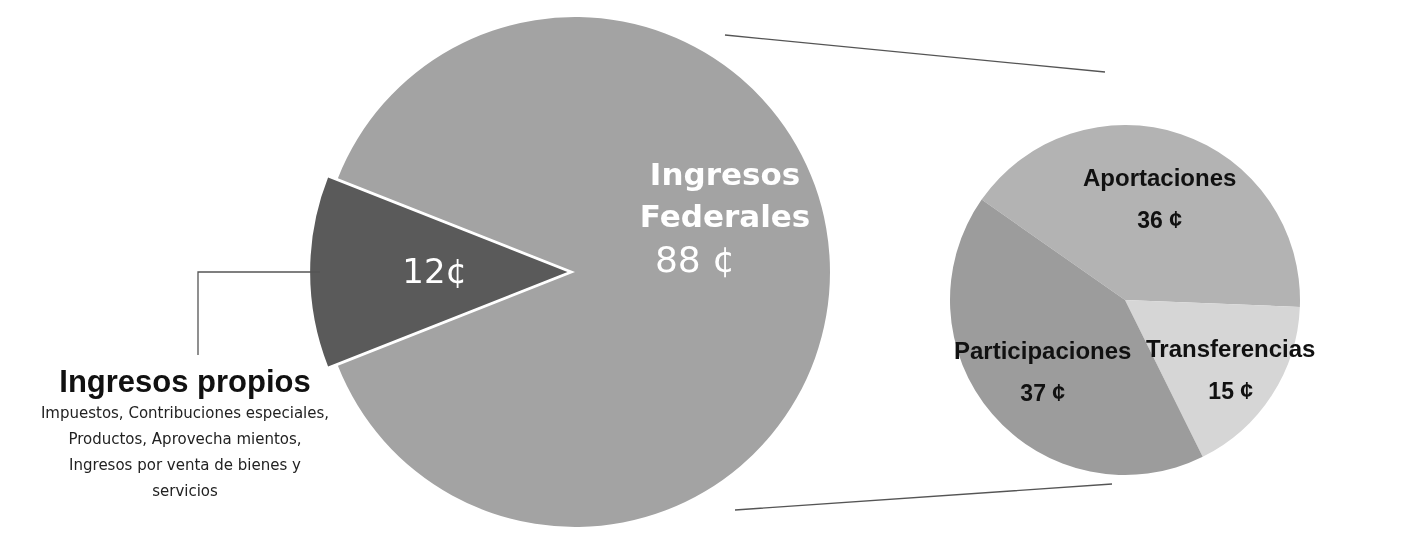 The height and width of the screenshot is (544, 1407). Describe the element at coordinates (435, 270) in the screenshot. I see `data-label: 12¢` at that location.